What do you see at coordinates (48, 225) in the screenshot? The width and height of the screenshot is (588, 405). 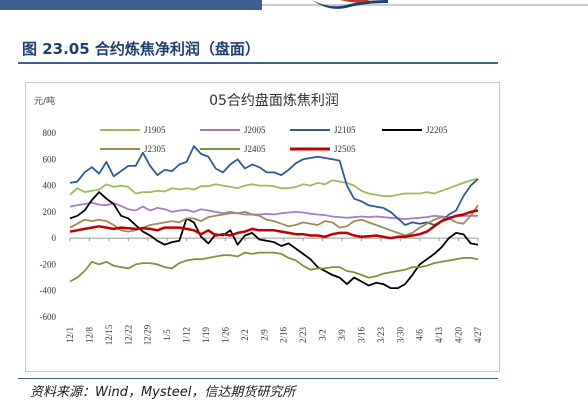 I see `y-axis: -600 -400 -200 0 200 400 600 800` at bounding box center [48, 225].